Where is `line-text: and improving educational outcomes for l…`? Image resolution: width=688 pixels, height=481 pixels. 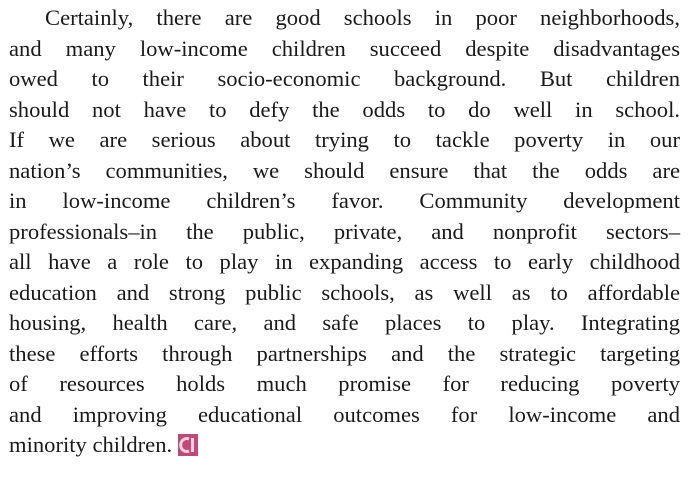 line-text: and improving educational outcomes for l… is located at coordinates (344, 414).